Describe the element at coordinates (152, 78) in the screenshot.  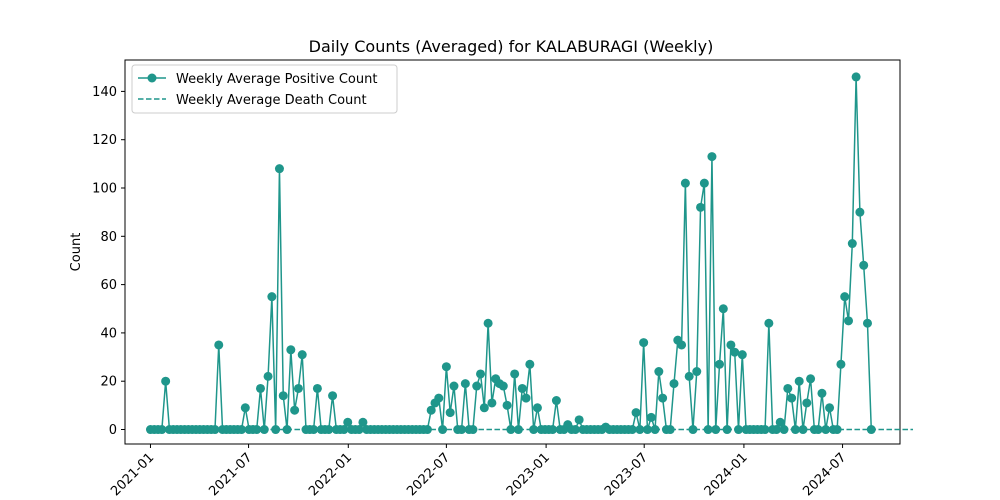
I see `legend-positive-marker` at that location.